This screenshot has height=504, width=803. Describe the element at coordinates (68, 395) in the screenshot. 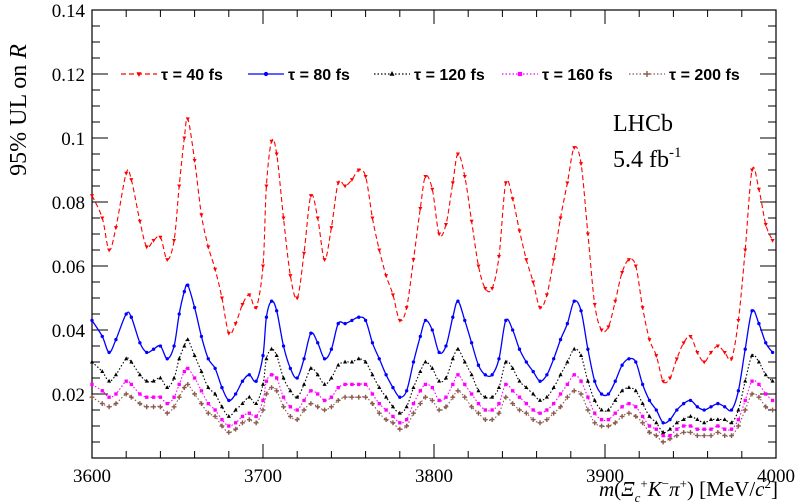

I see `y-tick-label: 0.02` at that location.